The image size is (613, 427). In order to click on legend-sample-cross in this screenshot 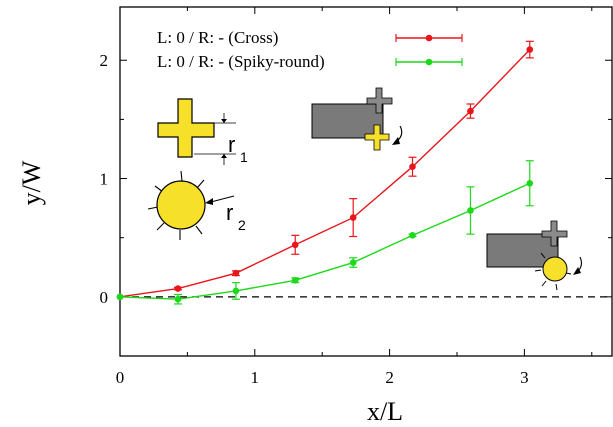, I will do `click(429, 38)`.